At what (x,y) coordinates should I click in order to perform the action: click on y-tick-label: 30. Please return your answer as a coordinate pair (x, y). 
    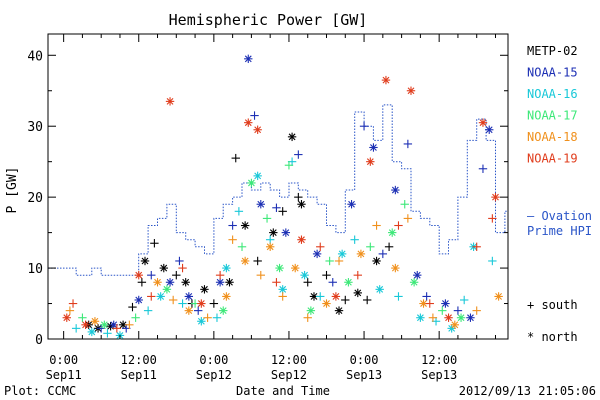
    Looking at the image, I should click on (35, 127).